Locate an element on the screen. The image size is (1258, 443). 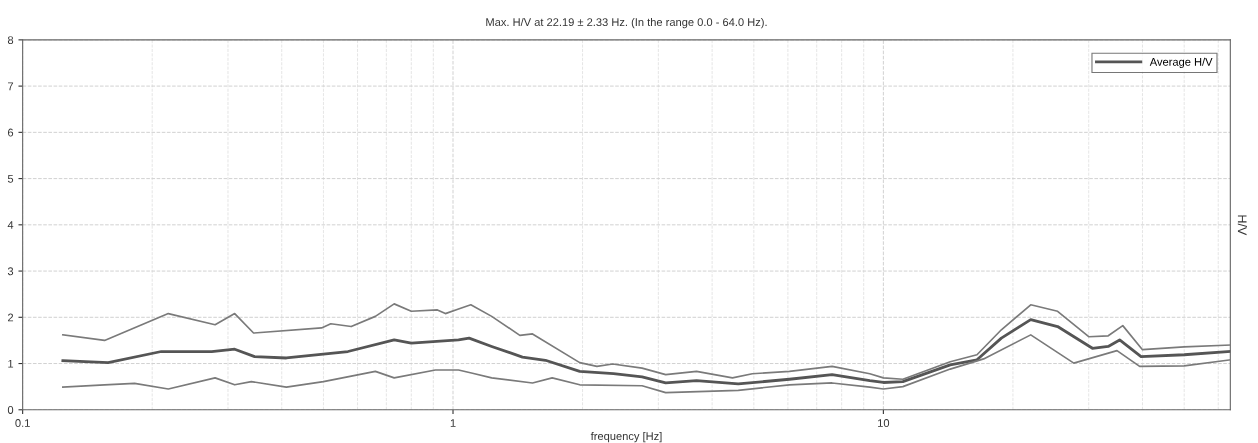
x-tick-label: 10 is located at coordinates (884, 423).